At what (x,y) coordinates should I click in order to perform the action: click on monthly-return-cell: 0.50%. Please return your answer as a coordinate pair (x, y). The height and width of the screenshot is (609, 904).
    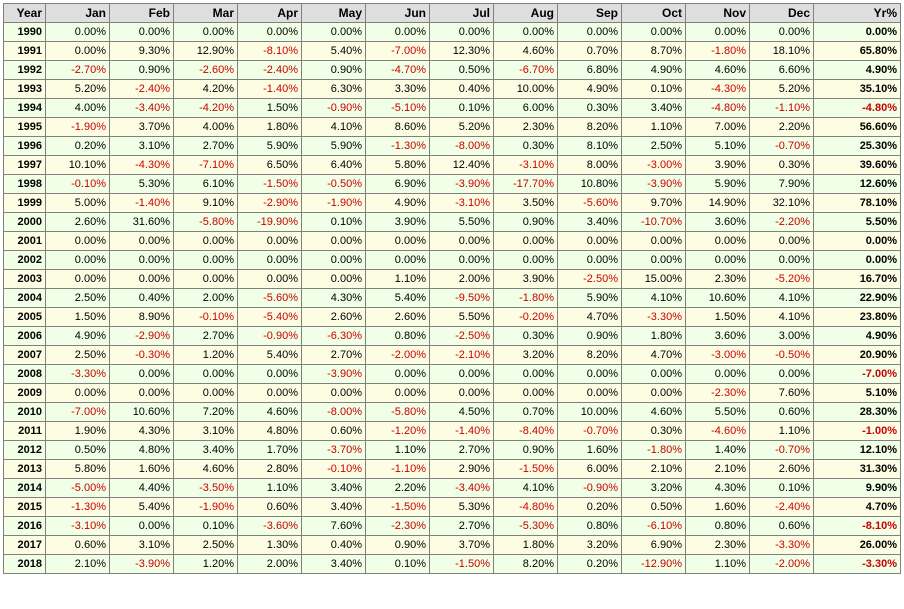
    Looking at the image, I should click on (461, 70).